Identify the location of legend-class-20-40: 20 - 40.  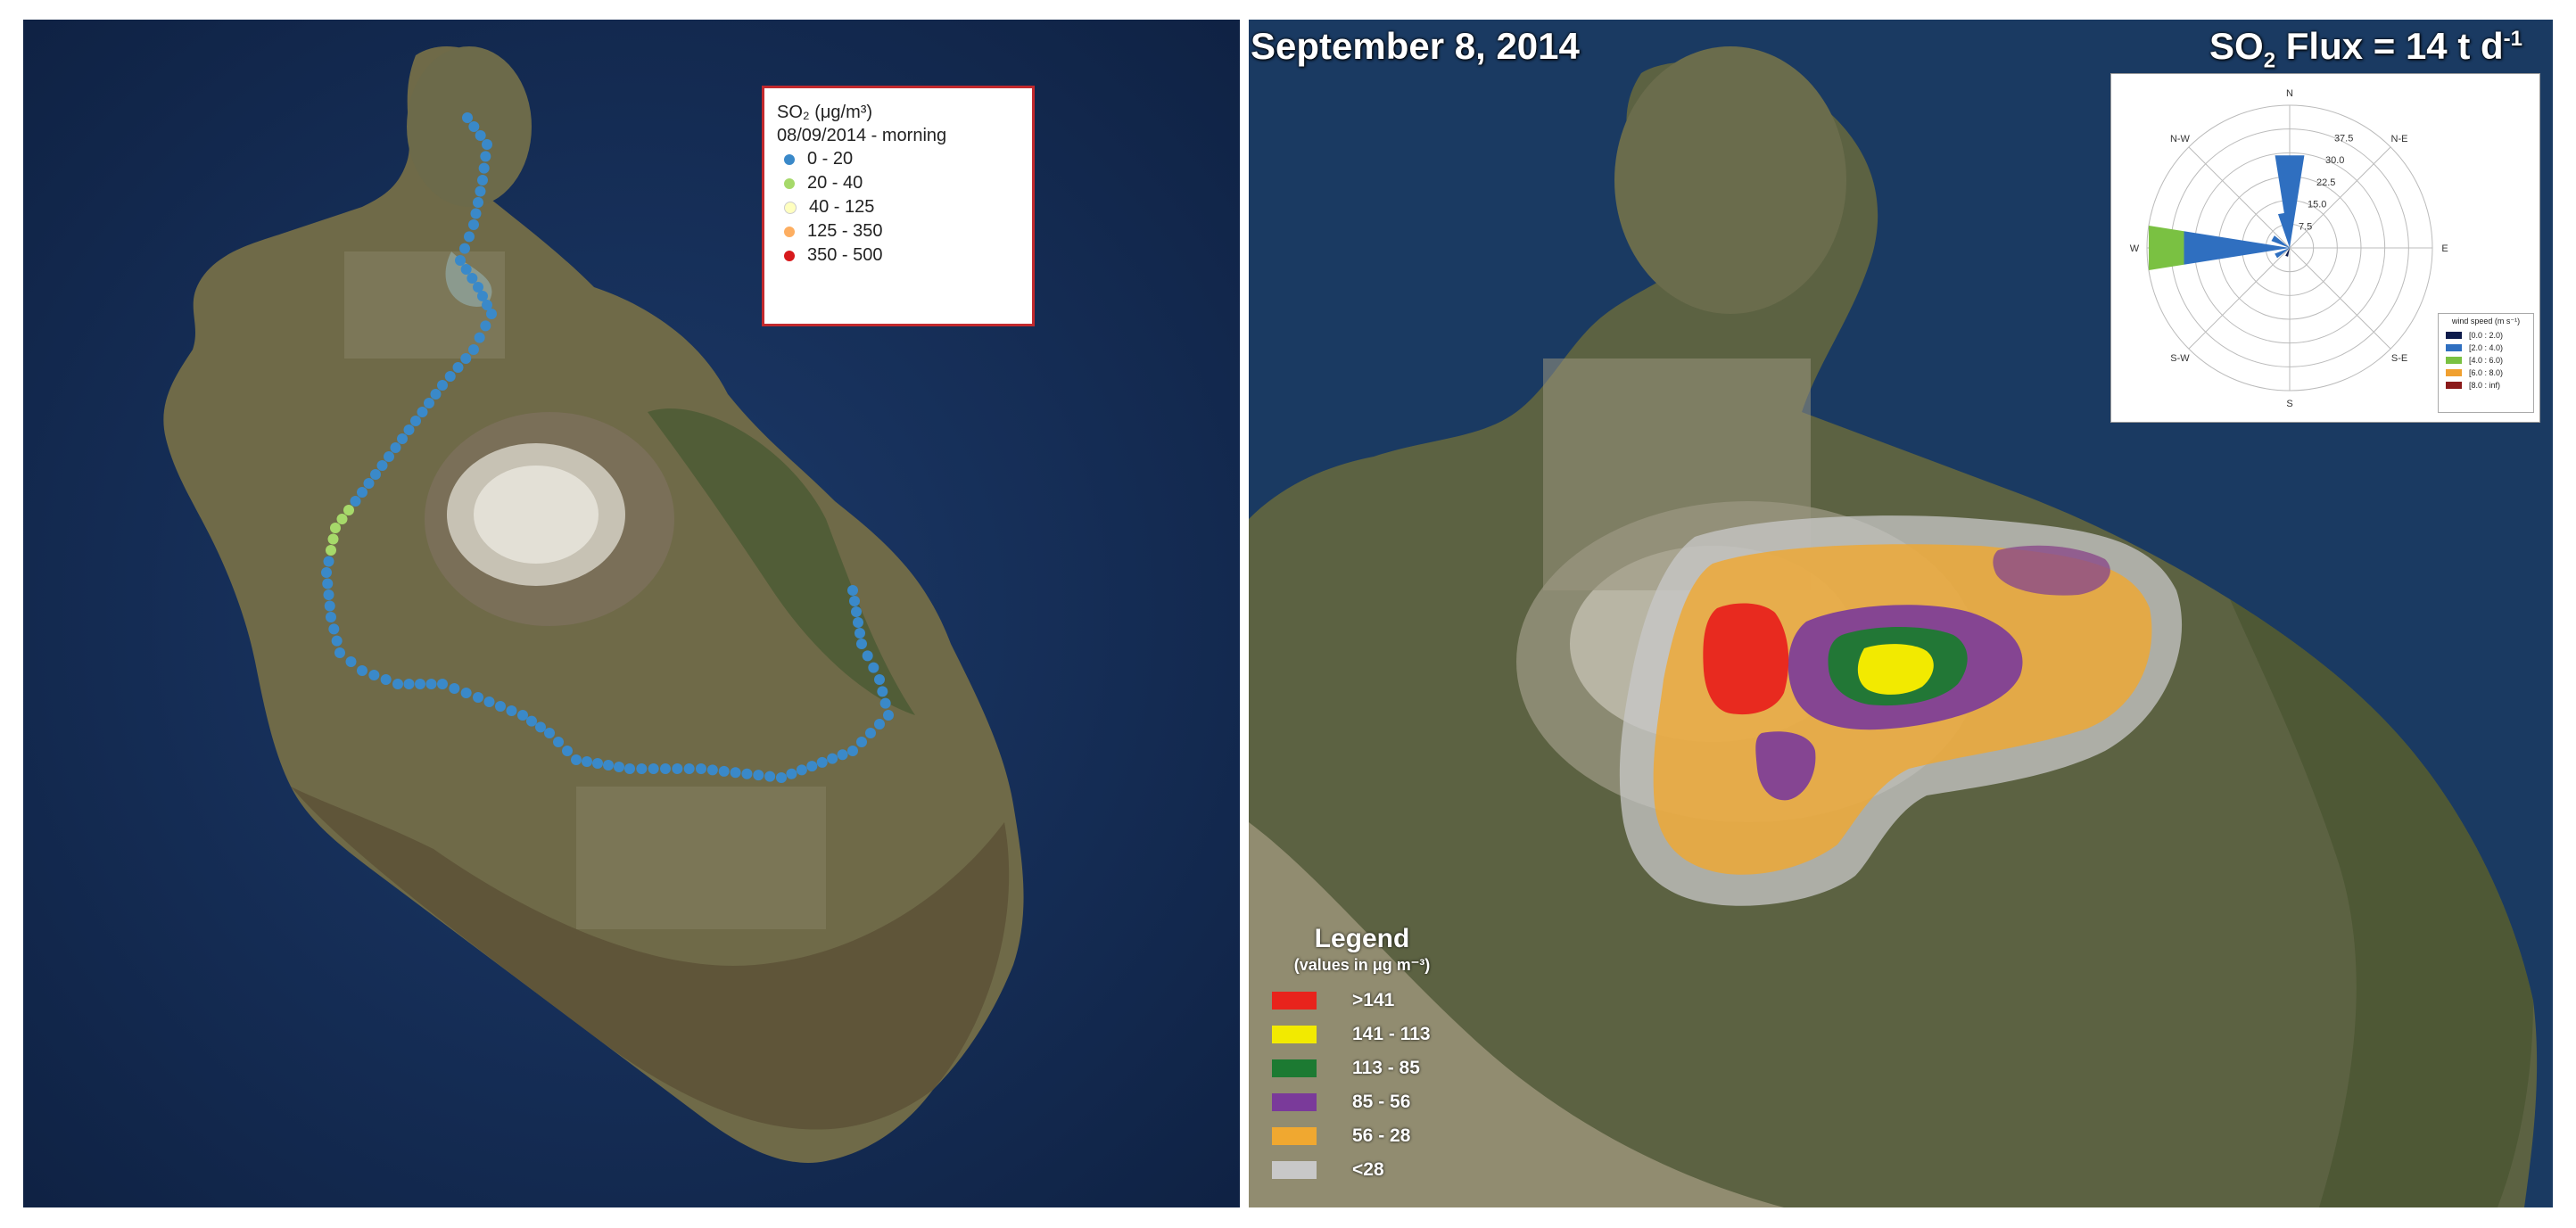
(899, 183).